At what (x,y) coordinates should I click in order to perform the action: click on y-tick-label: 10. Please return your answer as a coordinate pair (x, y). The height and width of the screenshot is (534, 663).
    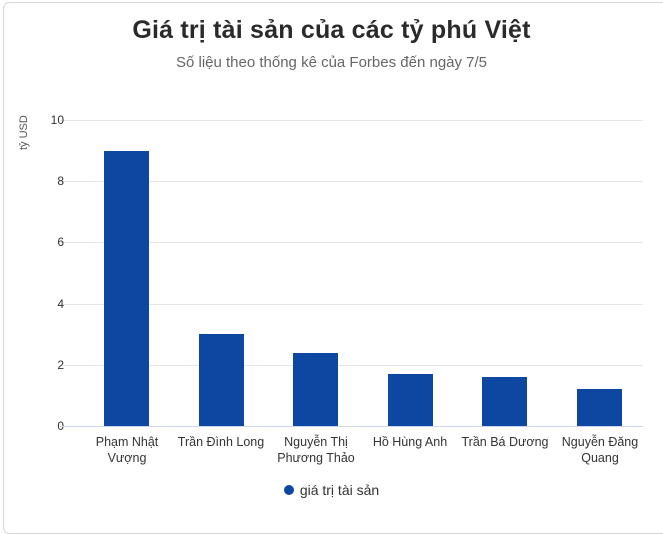
    Looking at the image, I should click on (57, 120).